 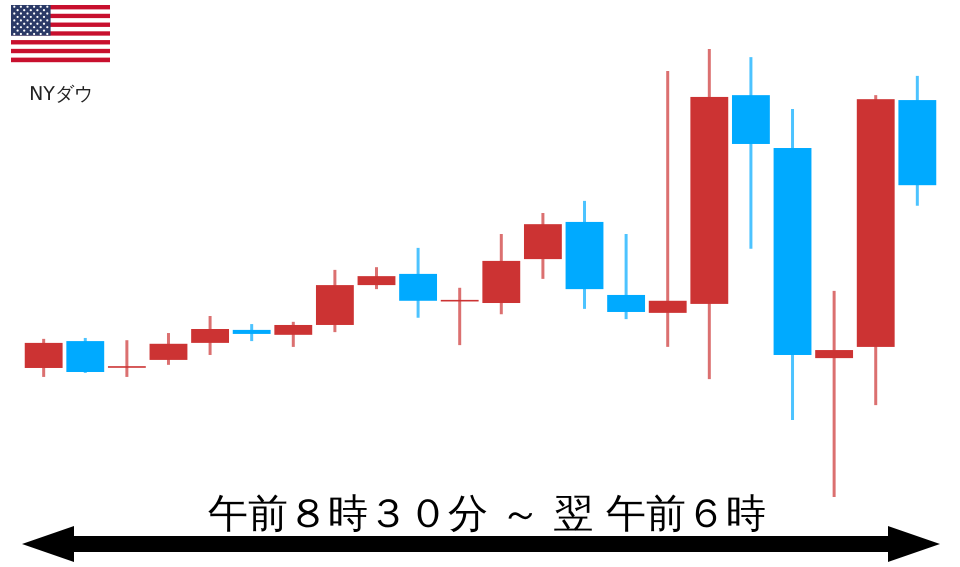 What do you see at coordinates (61, 94) in the screenshot?
I see `text: NYダウ` at bounding box center [61, 94].